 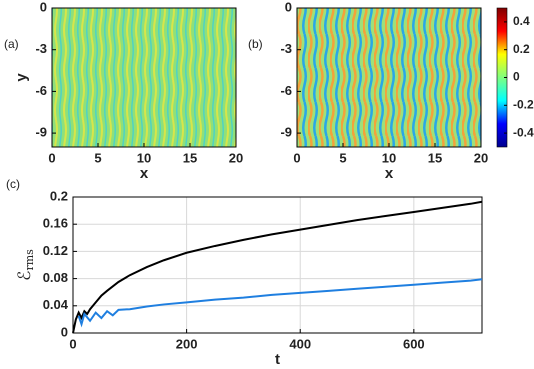 What do you see at coordinates (255, 44) in the screenshot?
I see `panel-label: (b)` at bounding box center [255, 44].